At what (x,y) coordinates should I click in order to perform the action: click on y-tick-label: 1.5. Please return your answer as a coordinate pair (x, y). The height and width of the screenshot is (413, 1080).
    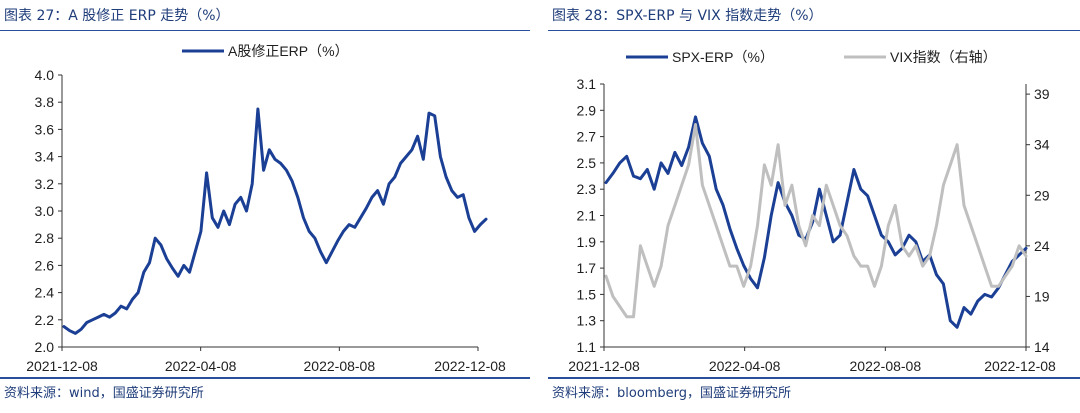
    Looking at the image, I should click on (587, 294).